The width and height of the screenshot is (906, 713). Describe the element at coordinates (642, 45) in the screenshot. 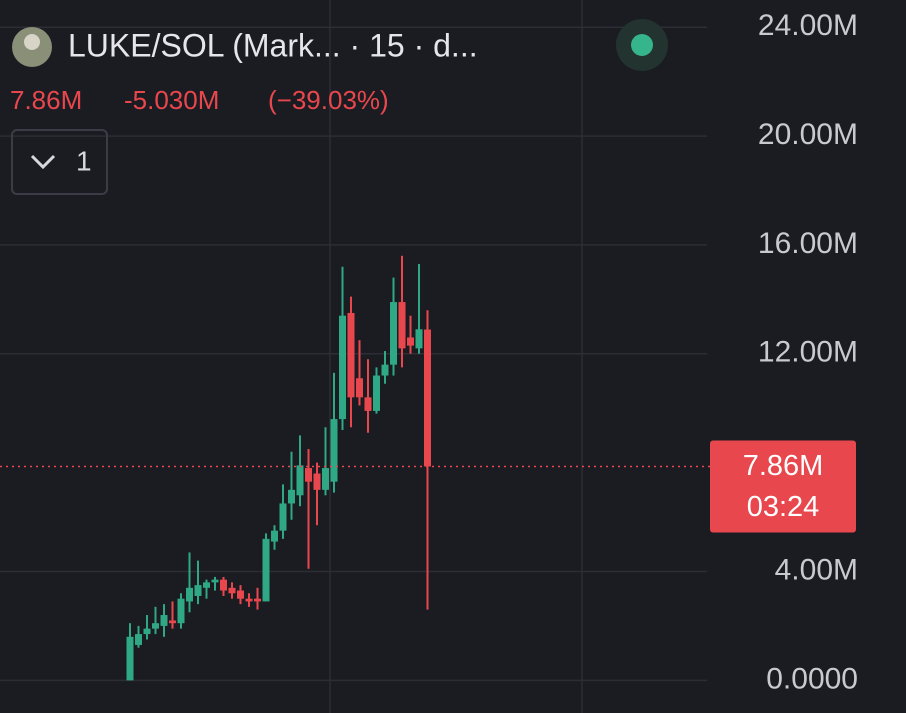

I see `status-dot` at that location.